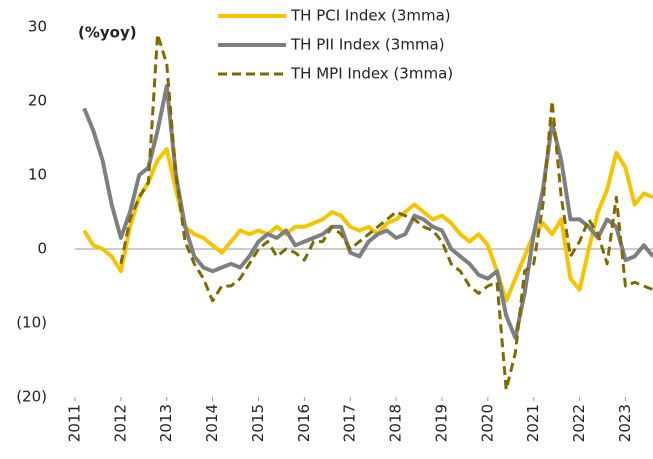  Describe the element at coordinates (166, 423) in the screenshot. I see `x-tick-label: 2013` at that location.